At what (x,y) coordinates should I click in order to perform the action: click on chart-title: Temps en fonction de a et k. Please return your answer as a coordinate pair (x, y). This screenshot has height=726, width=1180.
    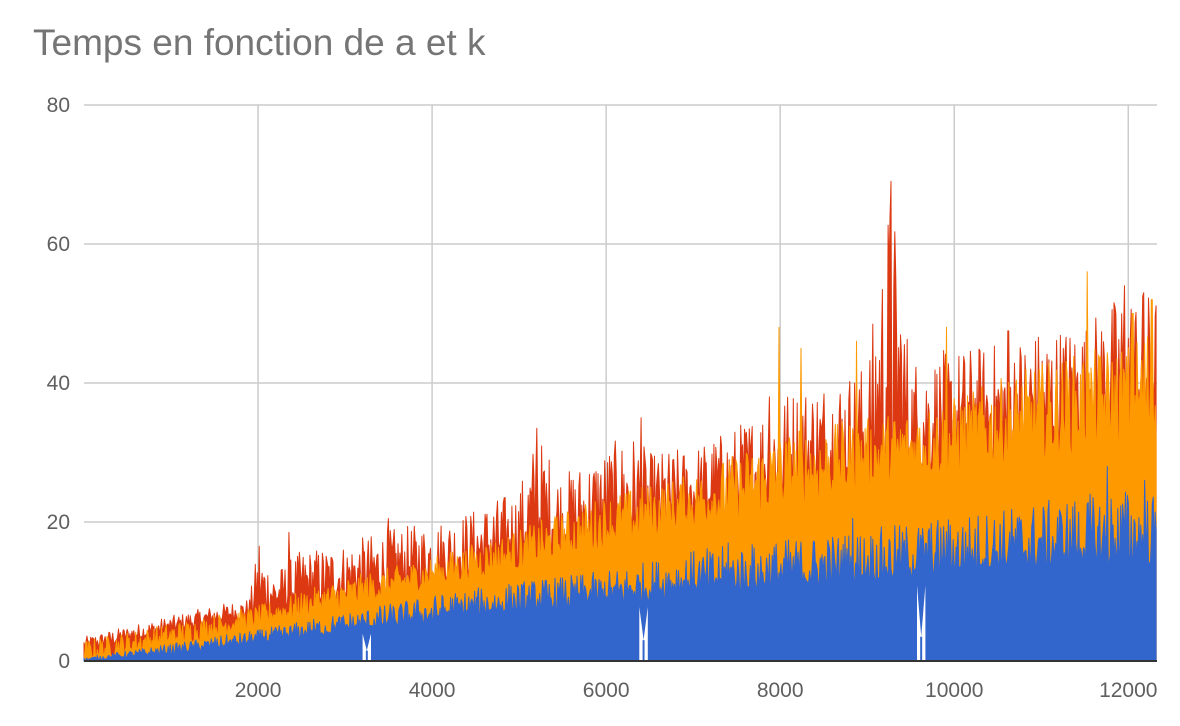
    Looking at the image, I should click on (259, 42).